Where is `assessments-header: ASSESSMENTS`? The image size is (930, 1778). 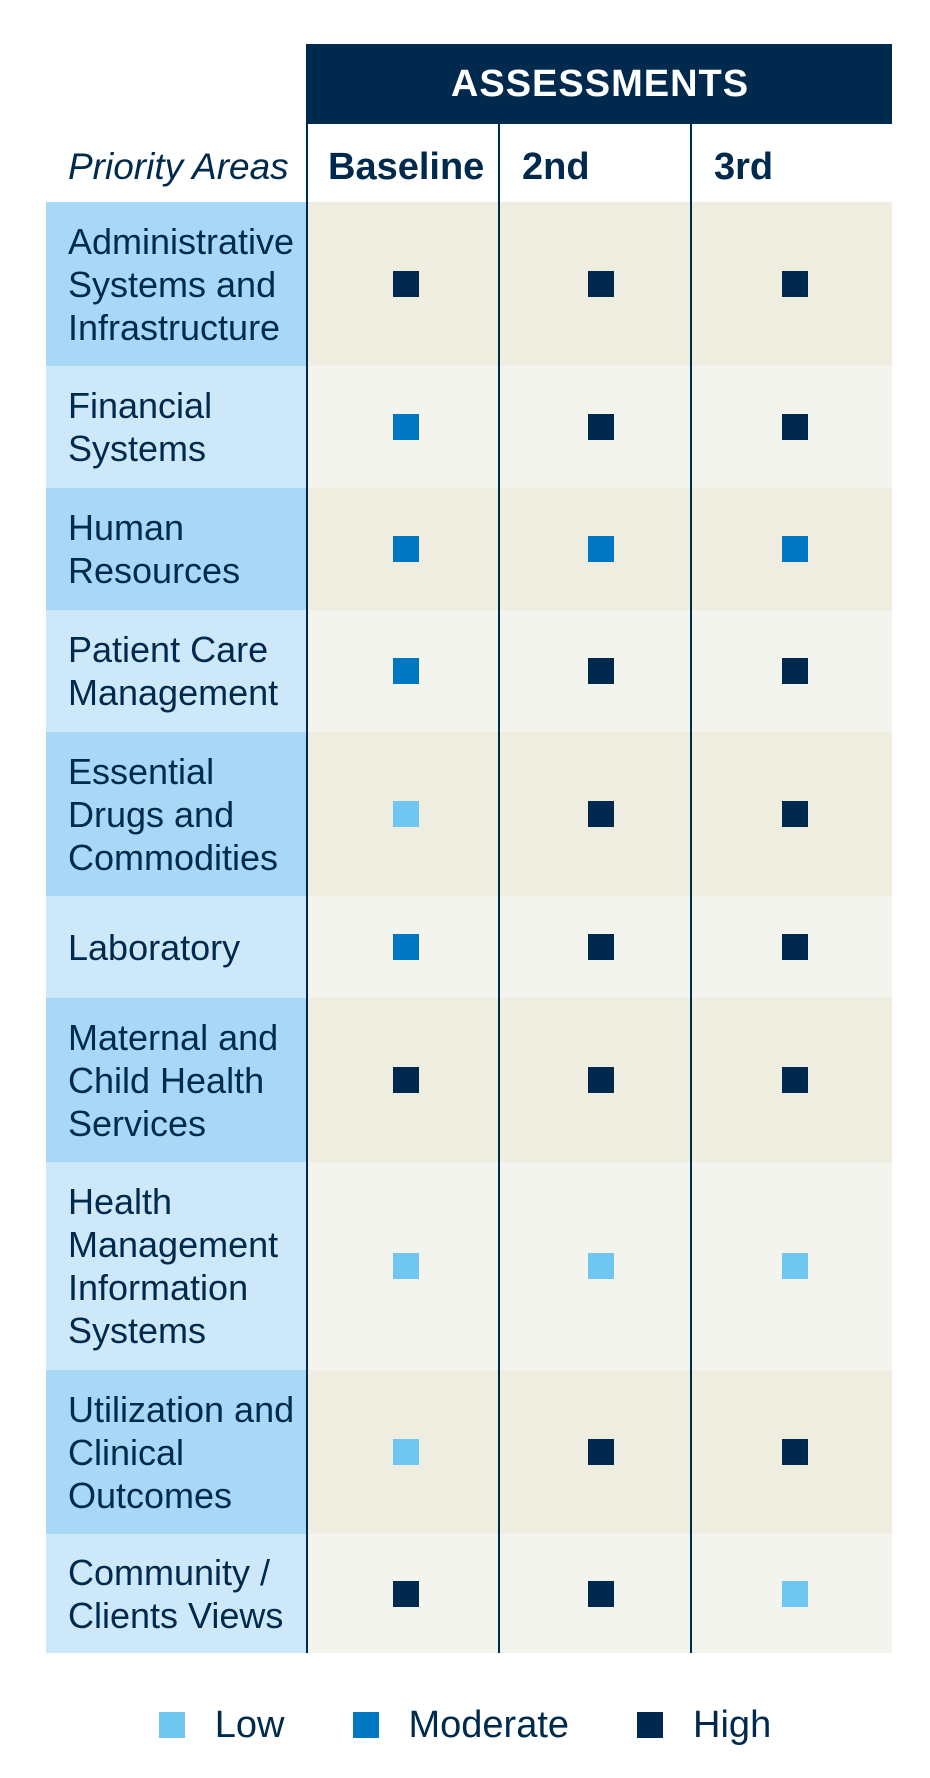 assessments-header: ASSESSMENTS is located at coordinates (600, 84).